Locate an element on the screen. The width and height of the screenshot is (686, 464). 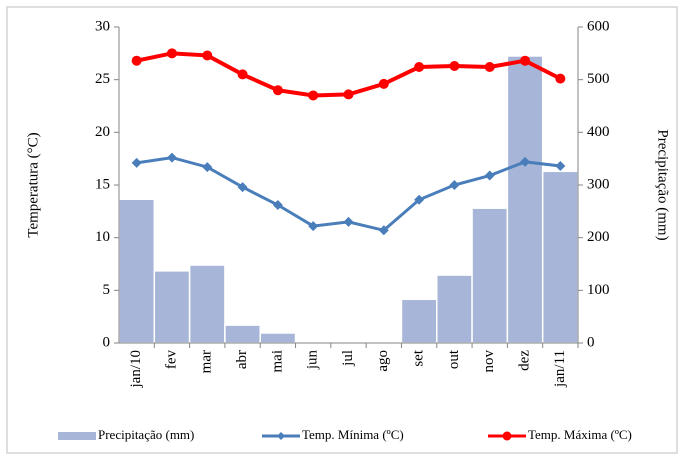
y-tick-label: 30 is located at coordinates (102, 26).